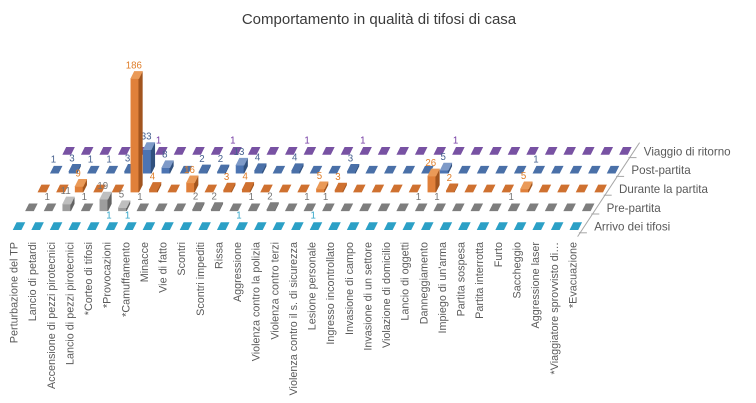 Image resolution: width=756 pixels, height=403 pixels. What do you see at coordinates (108, 275) in the screenshot?
I see `svg-text: *Provocazioni` at bounding box center [108, 275].